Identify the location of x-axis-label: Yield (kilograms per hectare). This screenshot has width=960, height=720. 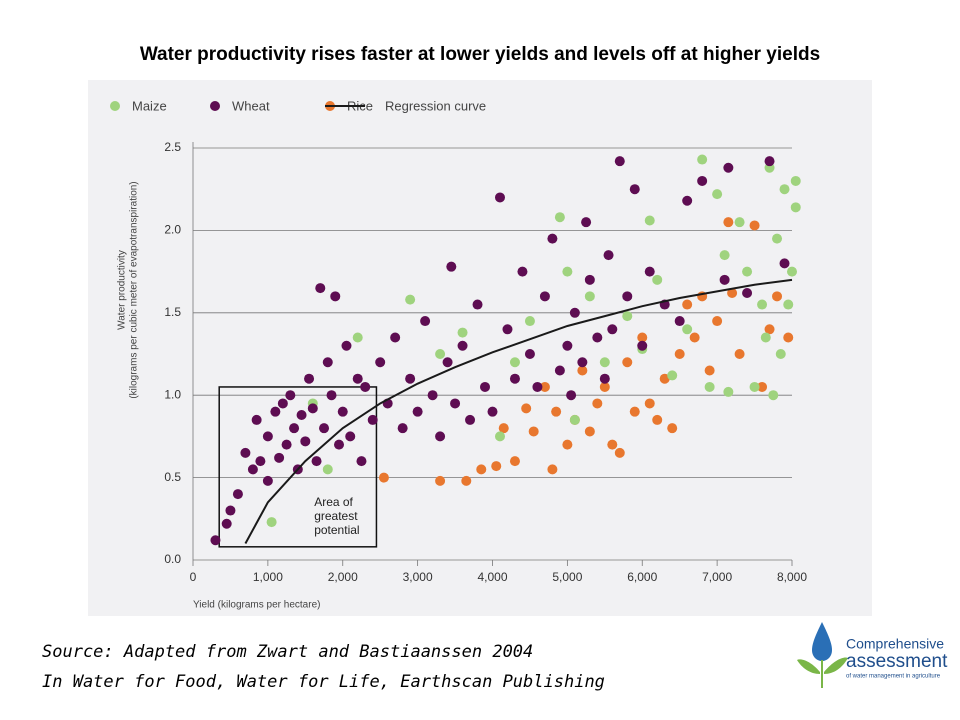
(256, 605).